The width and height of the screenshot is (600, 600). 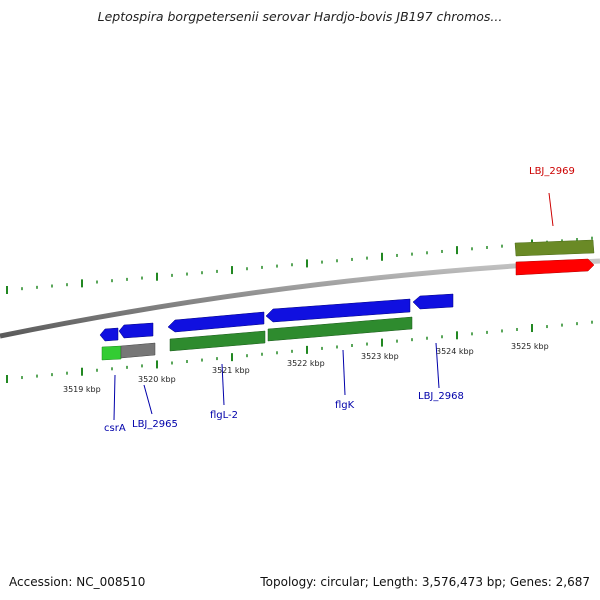 What do you see at coordinates (338, 310) in the screenshot?
I see `cds-flgK` at bounding box center [338, 310].